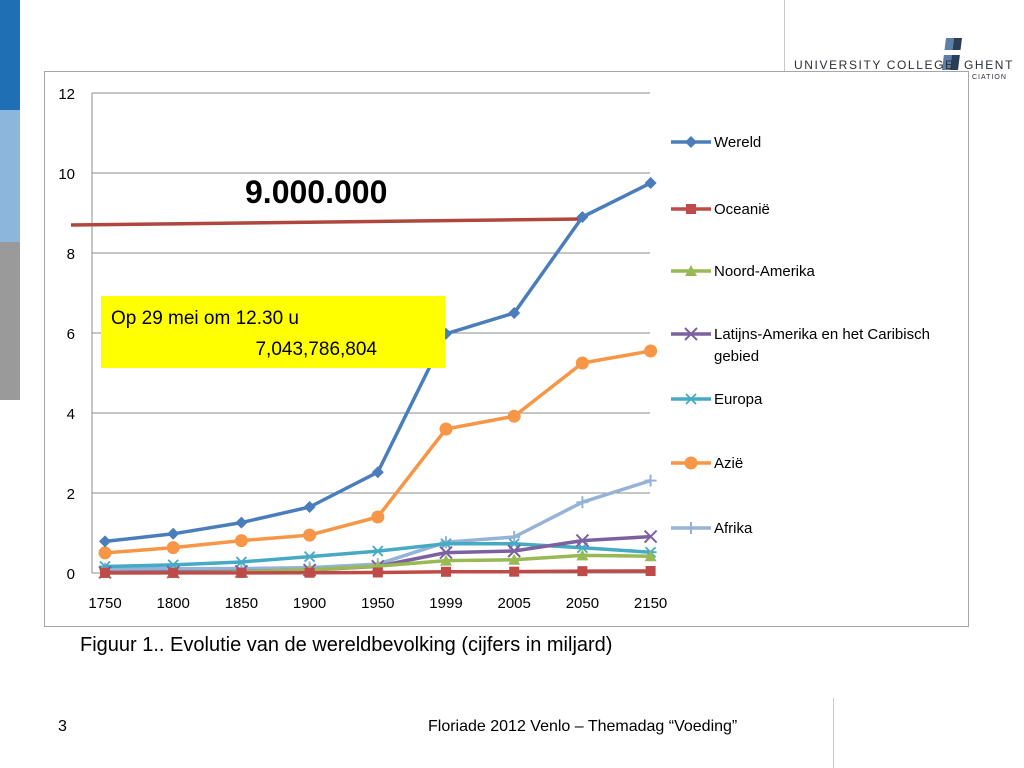 The height and width of the screenshot is (768, 1024). Describe the element at coordinates (691, 528) in the screenshot. I see `legend-marker-afrika` at that location.